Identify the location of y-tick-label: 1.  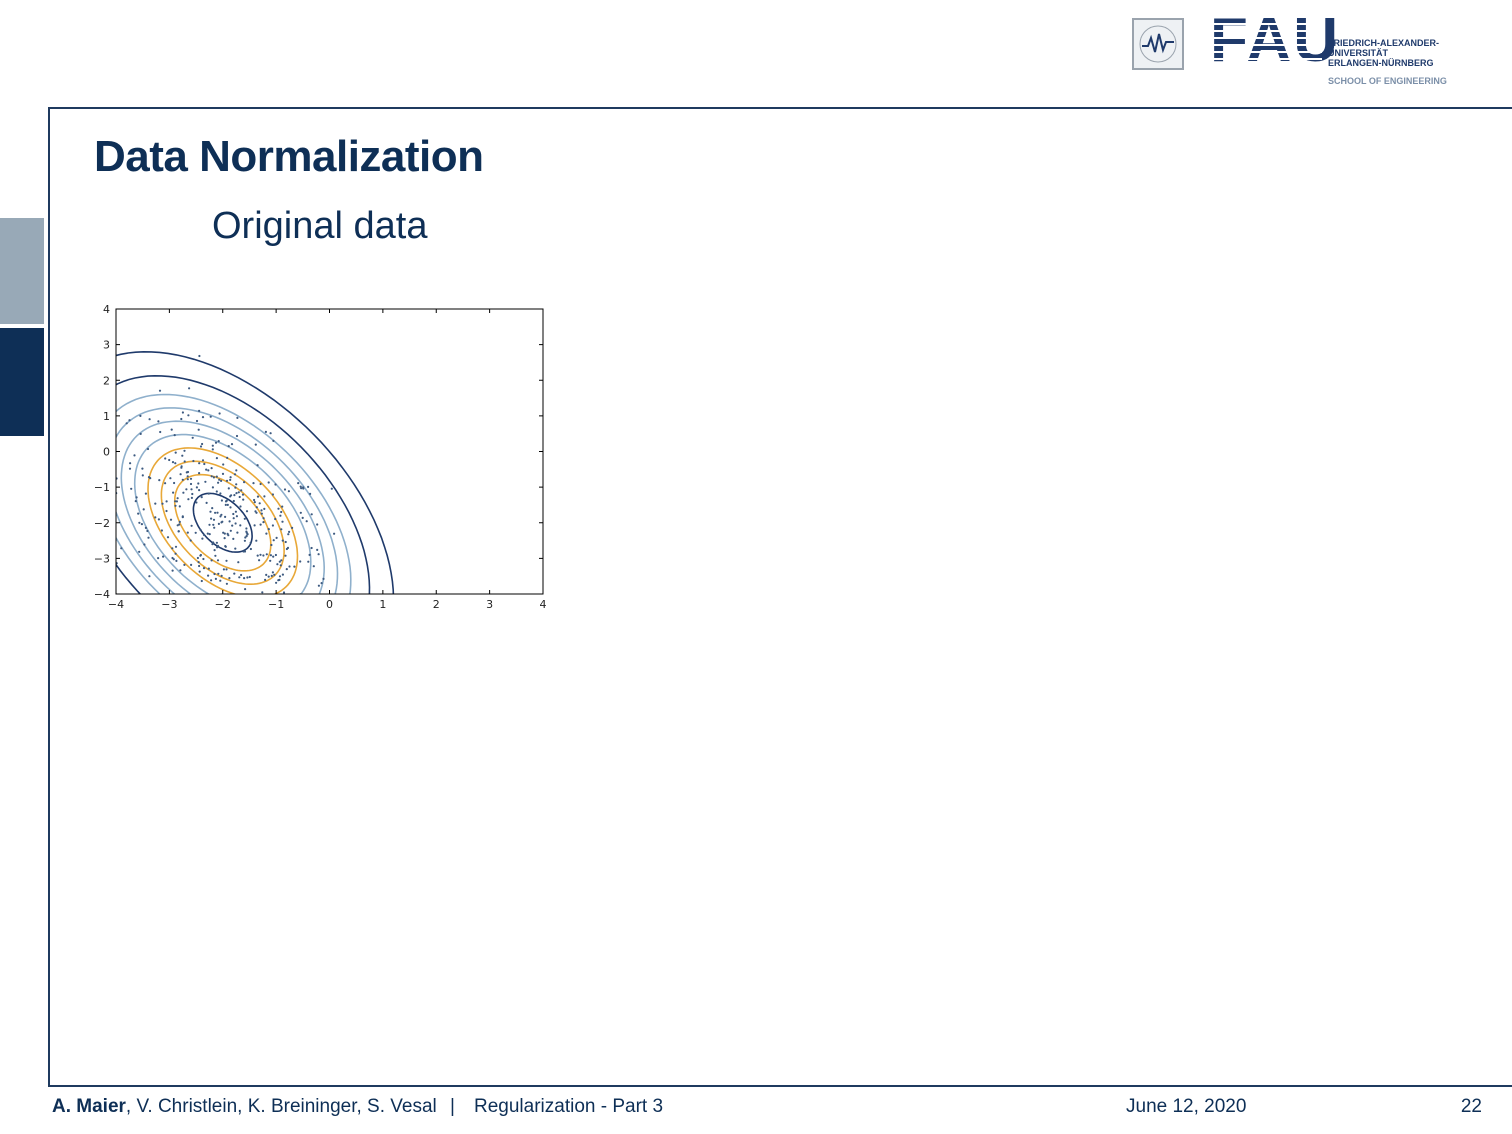
(106, 416).